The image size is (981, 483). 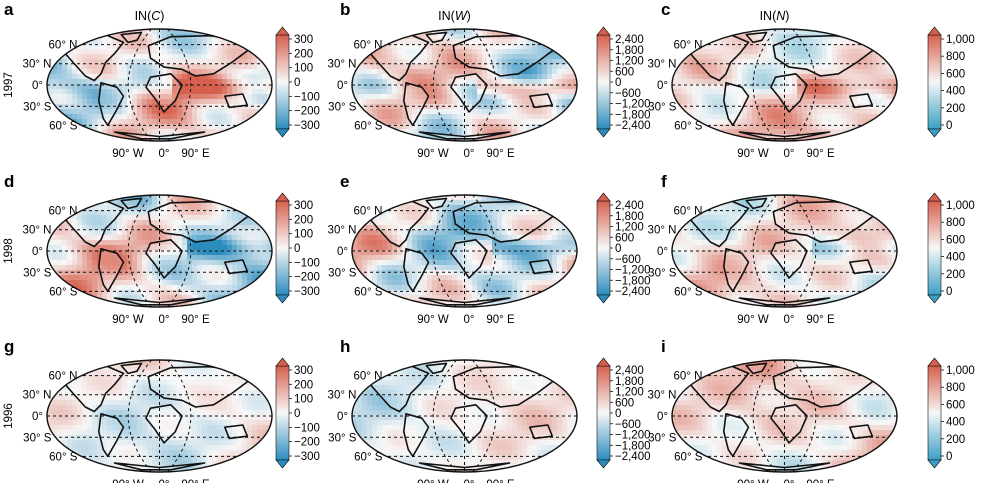 I want to click on colorbar-tick-label: −100, so click(x=307, y=263).